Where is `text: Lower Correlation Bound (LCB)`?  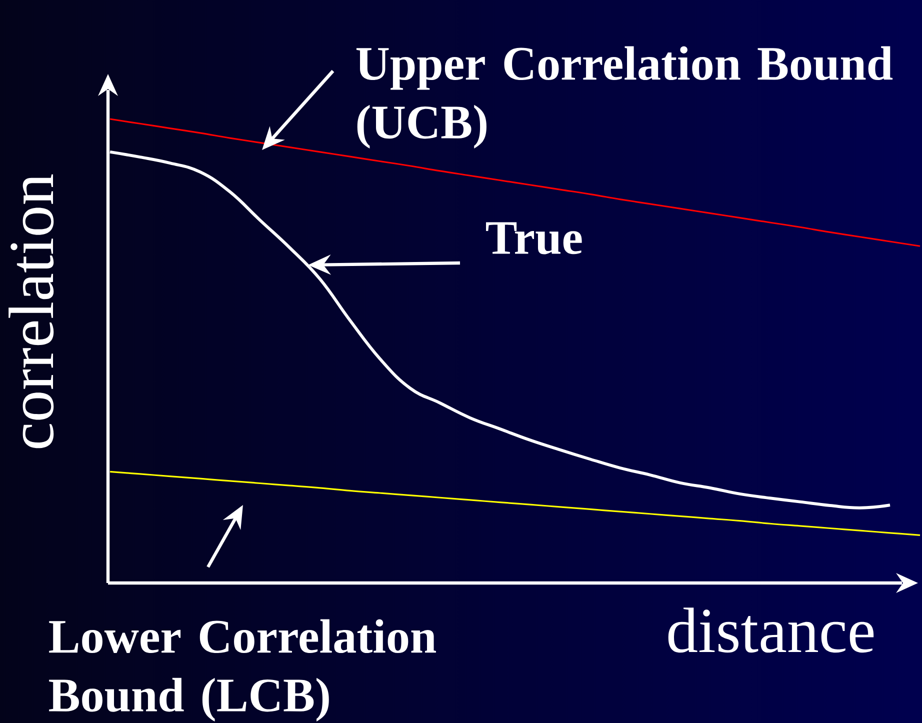 text: Lower Correlation Bound (LCB) is located at coordinates (242, 670).